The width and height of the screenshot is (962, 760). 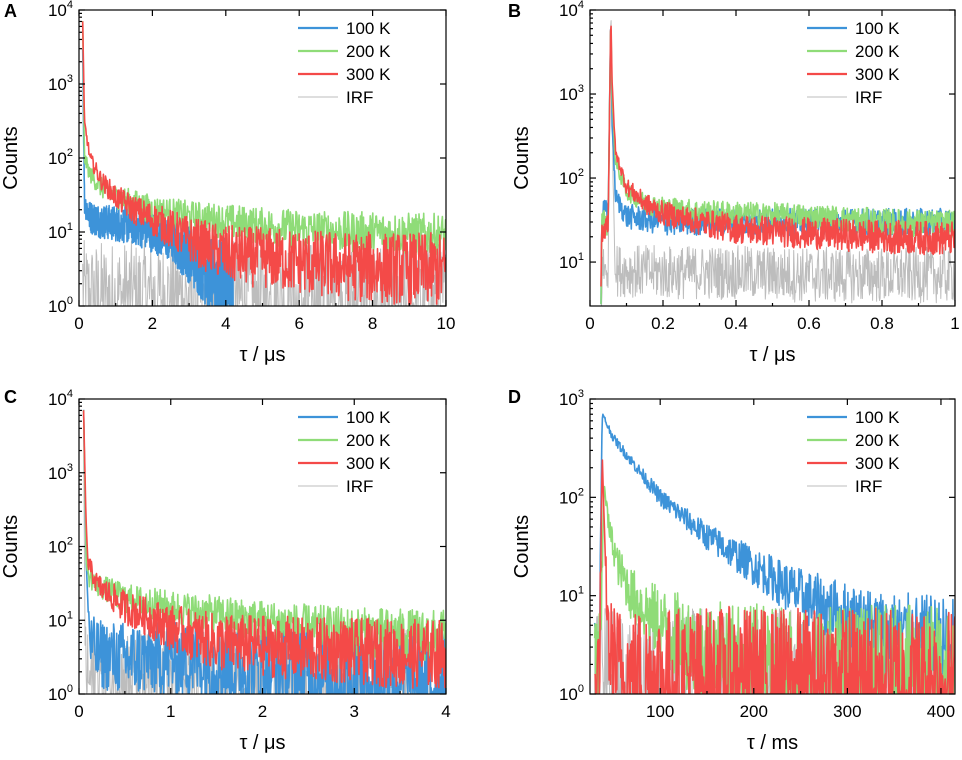 I want to click on x-tick-label: 6, so click(x=298, y=323).